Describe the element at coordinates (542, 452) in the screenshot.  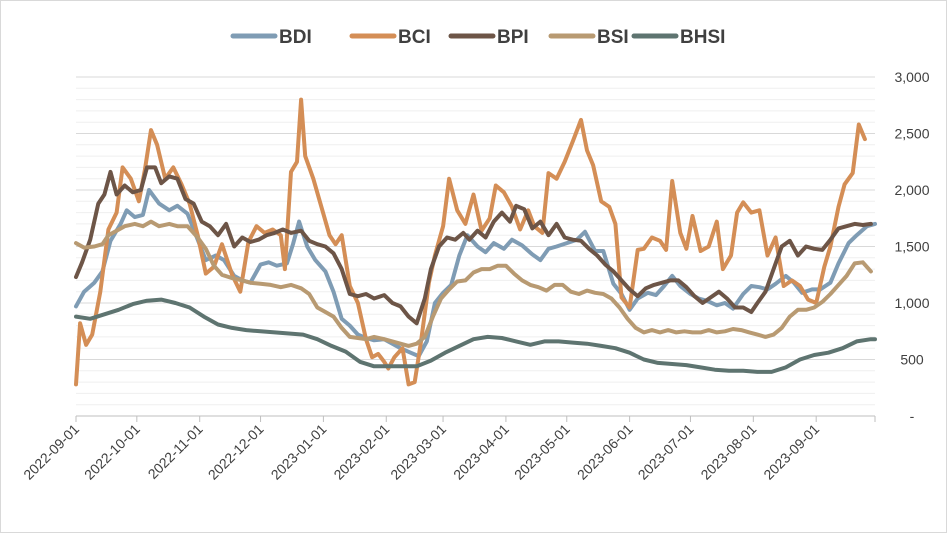
I see `x-tick-label: 2023-05-01` at that location.